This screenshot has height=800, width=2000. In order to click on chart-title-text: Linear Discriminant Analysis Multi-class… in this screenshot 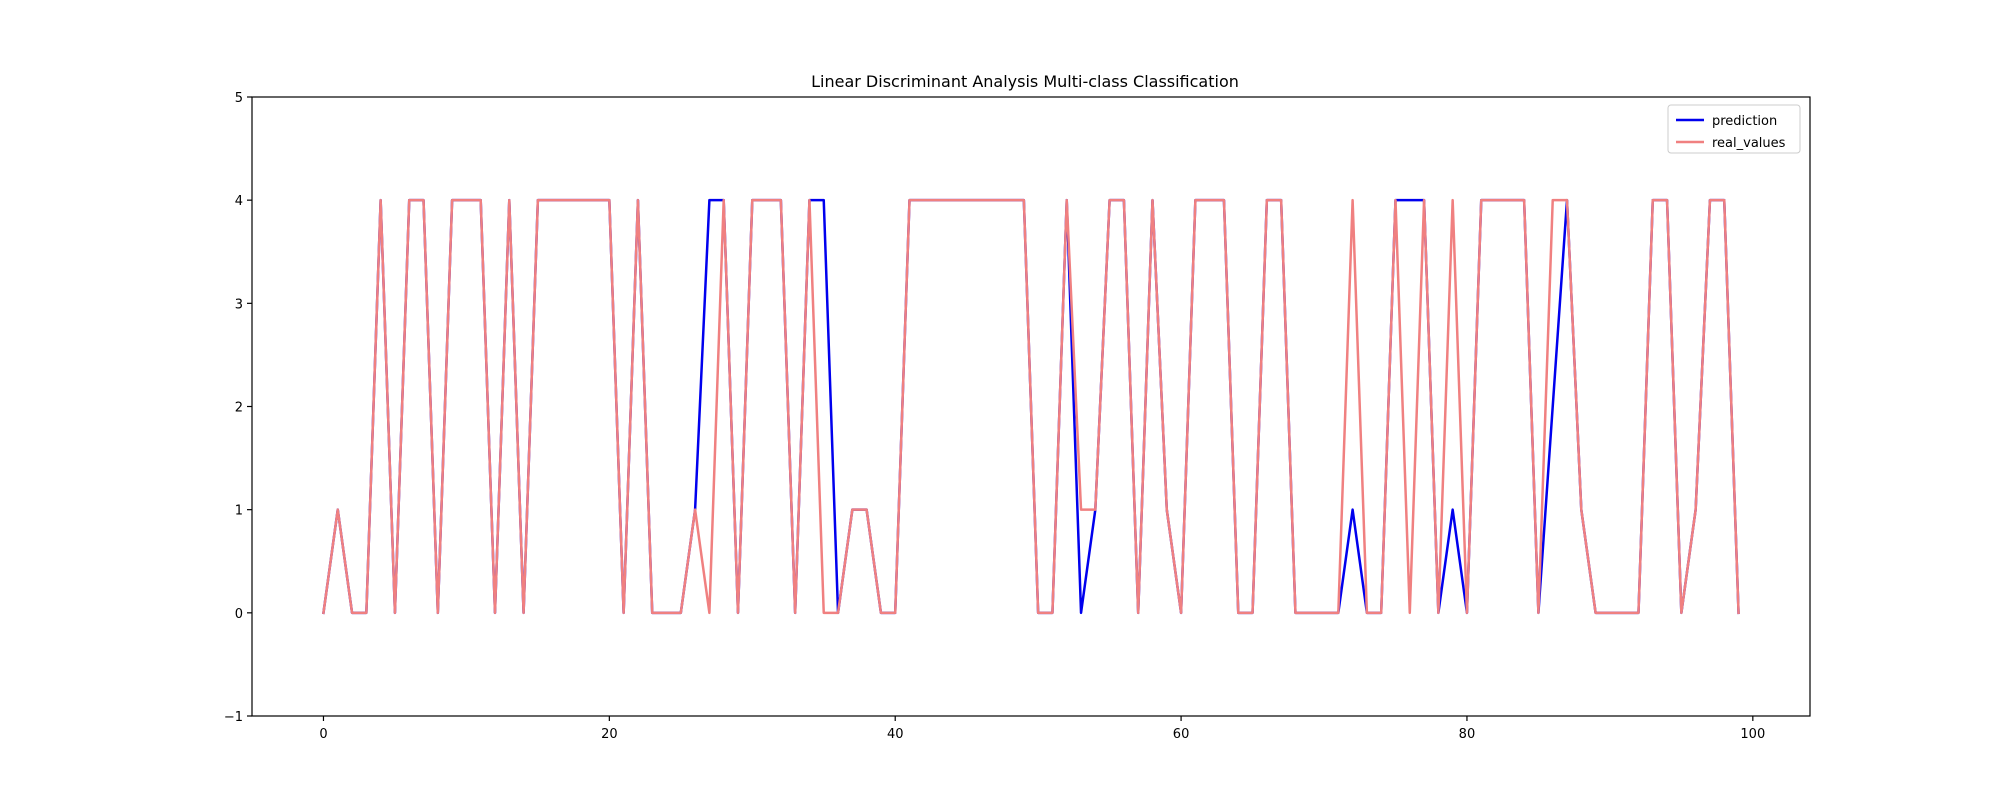, I will do `click(1025, 81)`.